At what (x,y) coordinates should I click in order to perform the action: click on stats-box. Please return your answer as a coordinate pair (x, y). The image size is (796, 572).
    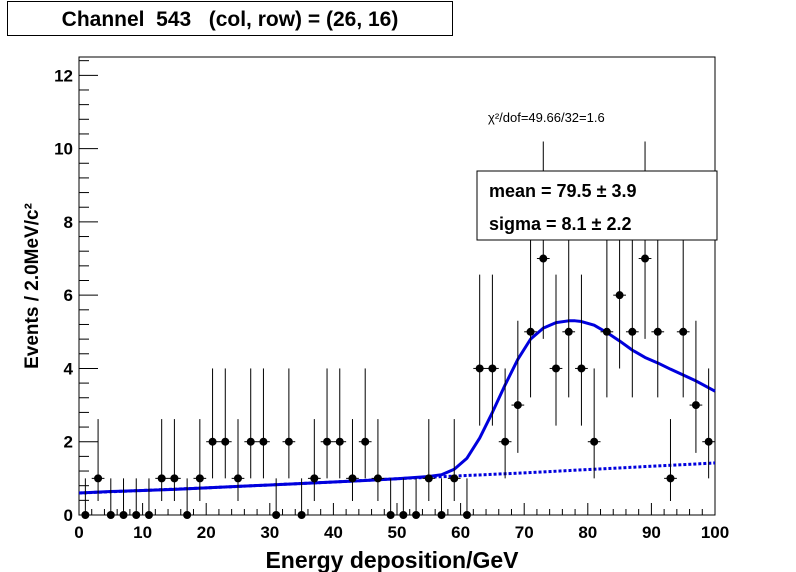
    Looking at the image, I should click on (597, 205).